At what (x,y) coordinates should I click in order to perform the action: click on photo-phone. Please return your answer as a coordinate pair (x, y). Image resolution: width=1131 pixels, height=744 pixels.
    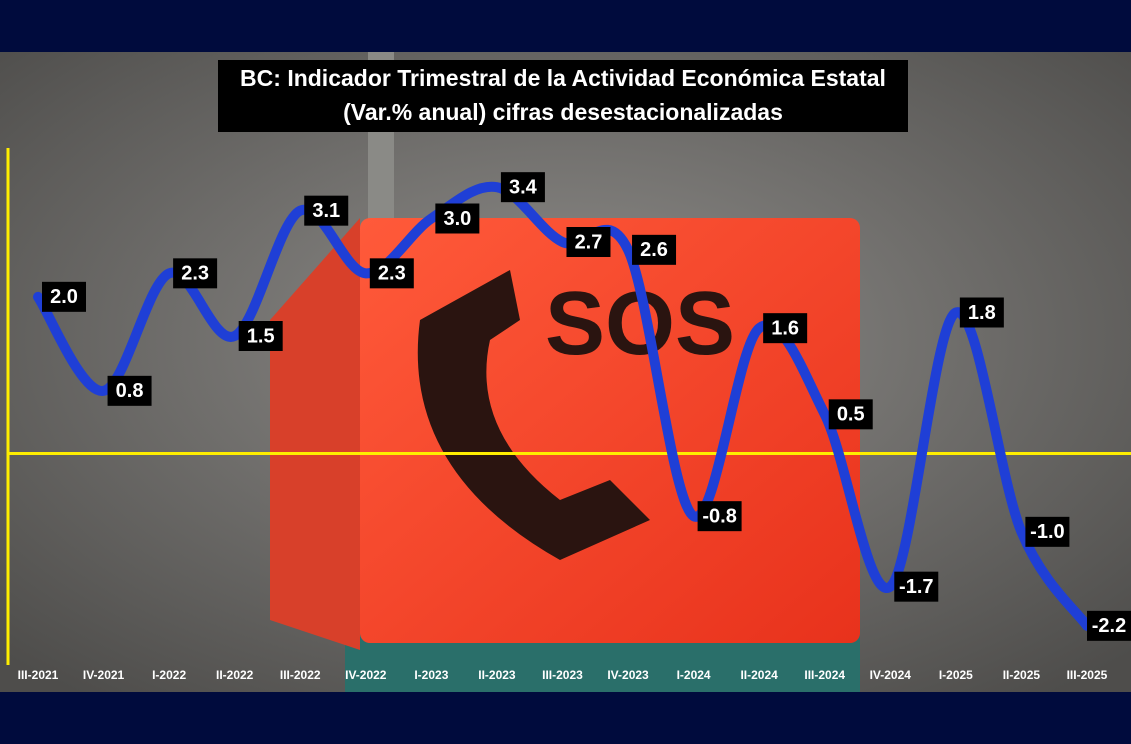
    Looking at the image, I should click on (533, 415).